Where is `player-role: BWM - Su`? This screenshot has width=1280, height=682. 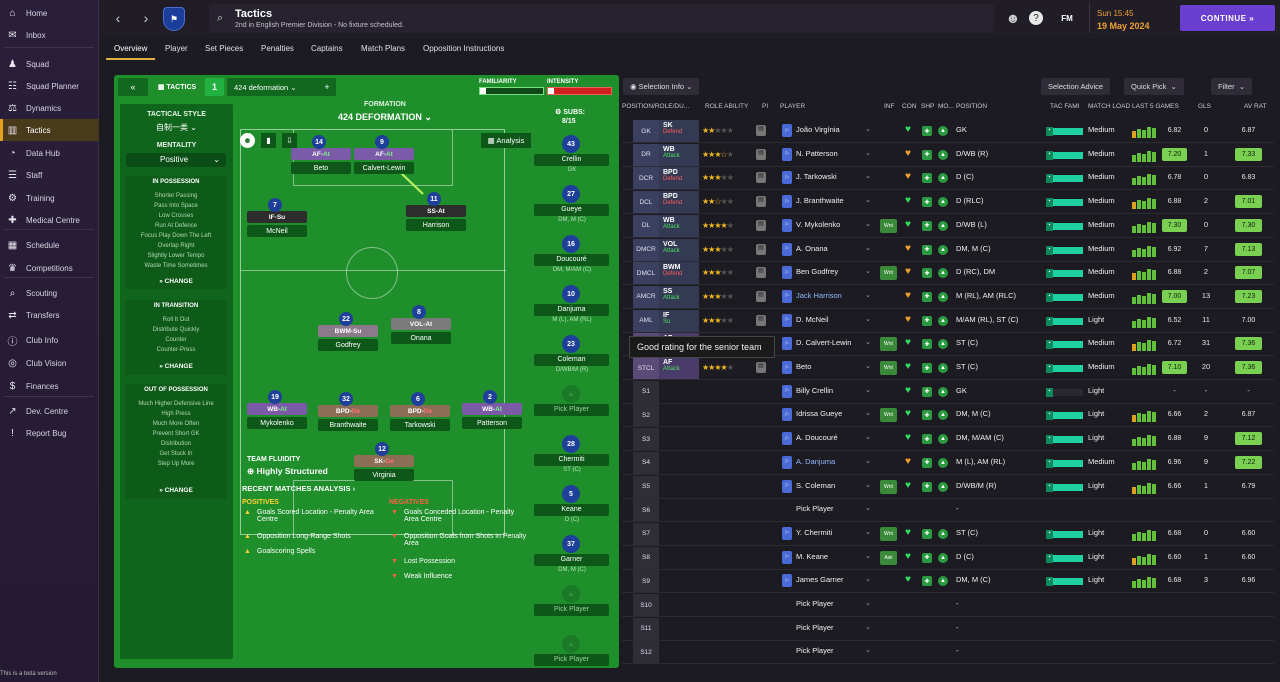
player-role: BWM - Su is located at coordinates (348, 331).